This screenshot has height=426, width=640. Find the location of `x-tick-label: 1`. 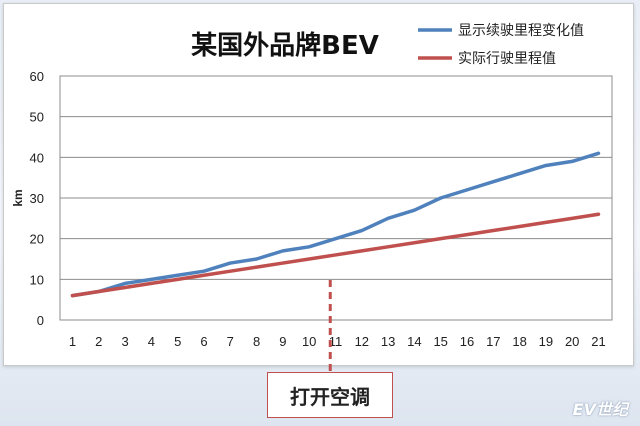

x-tick-label: 1 is located at coordinates (72, 341).